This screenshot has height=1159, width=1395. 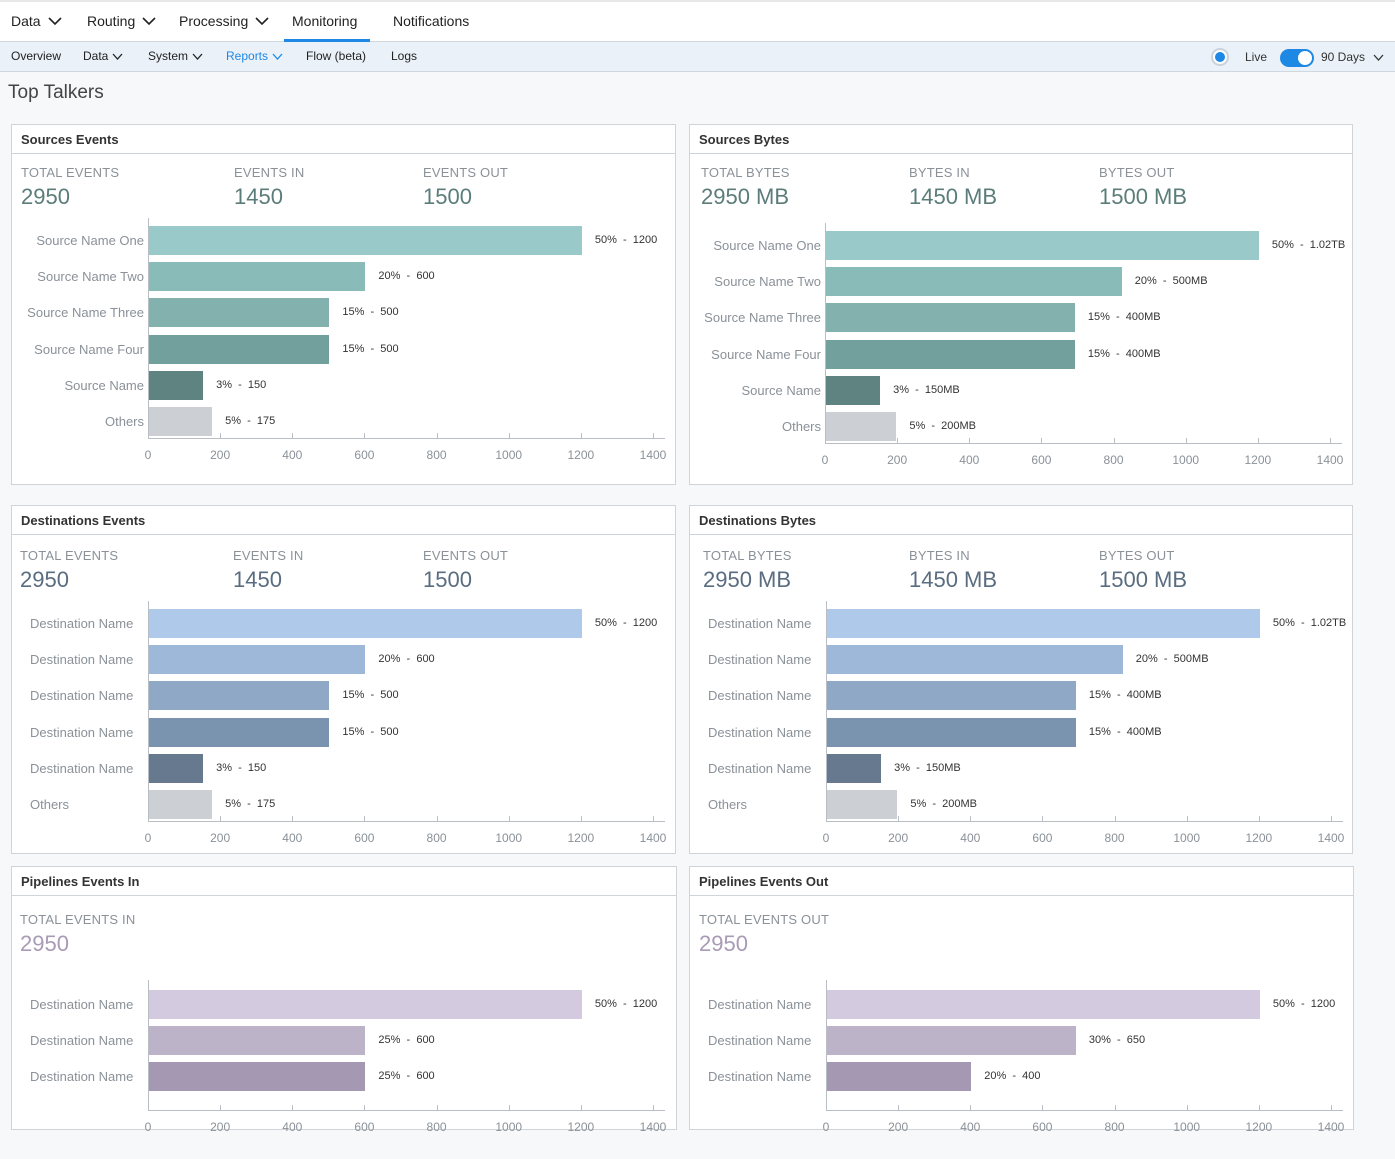 I want to click on nav-processing: Processing, so click(x=224, y=21).